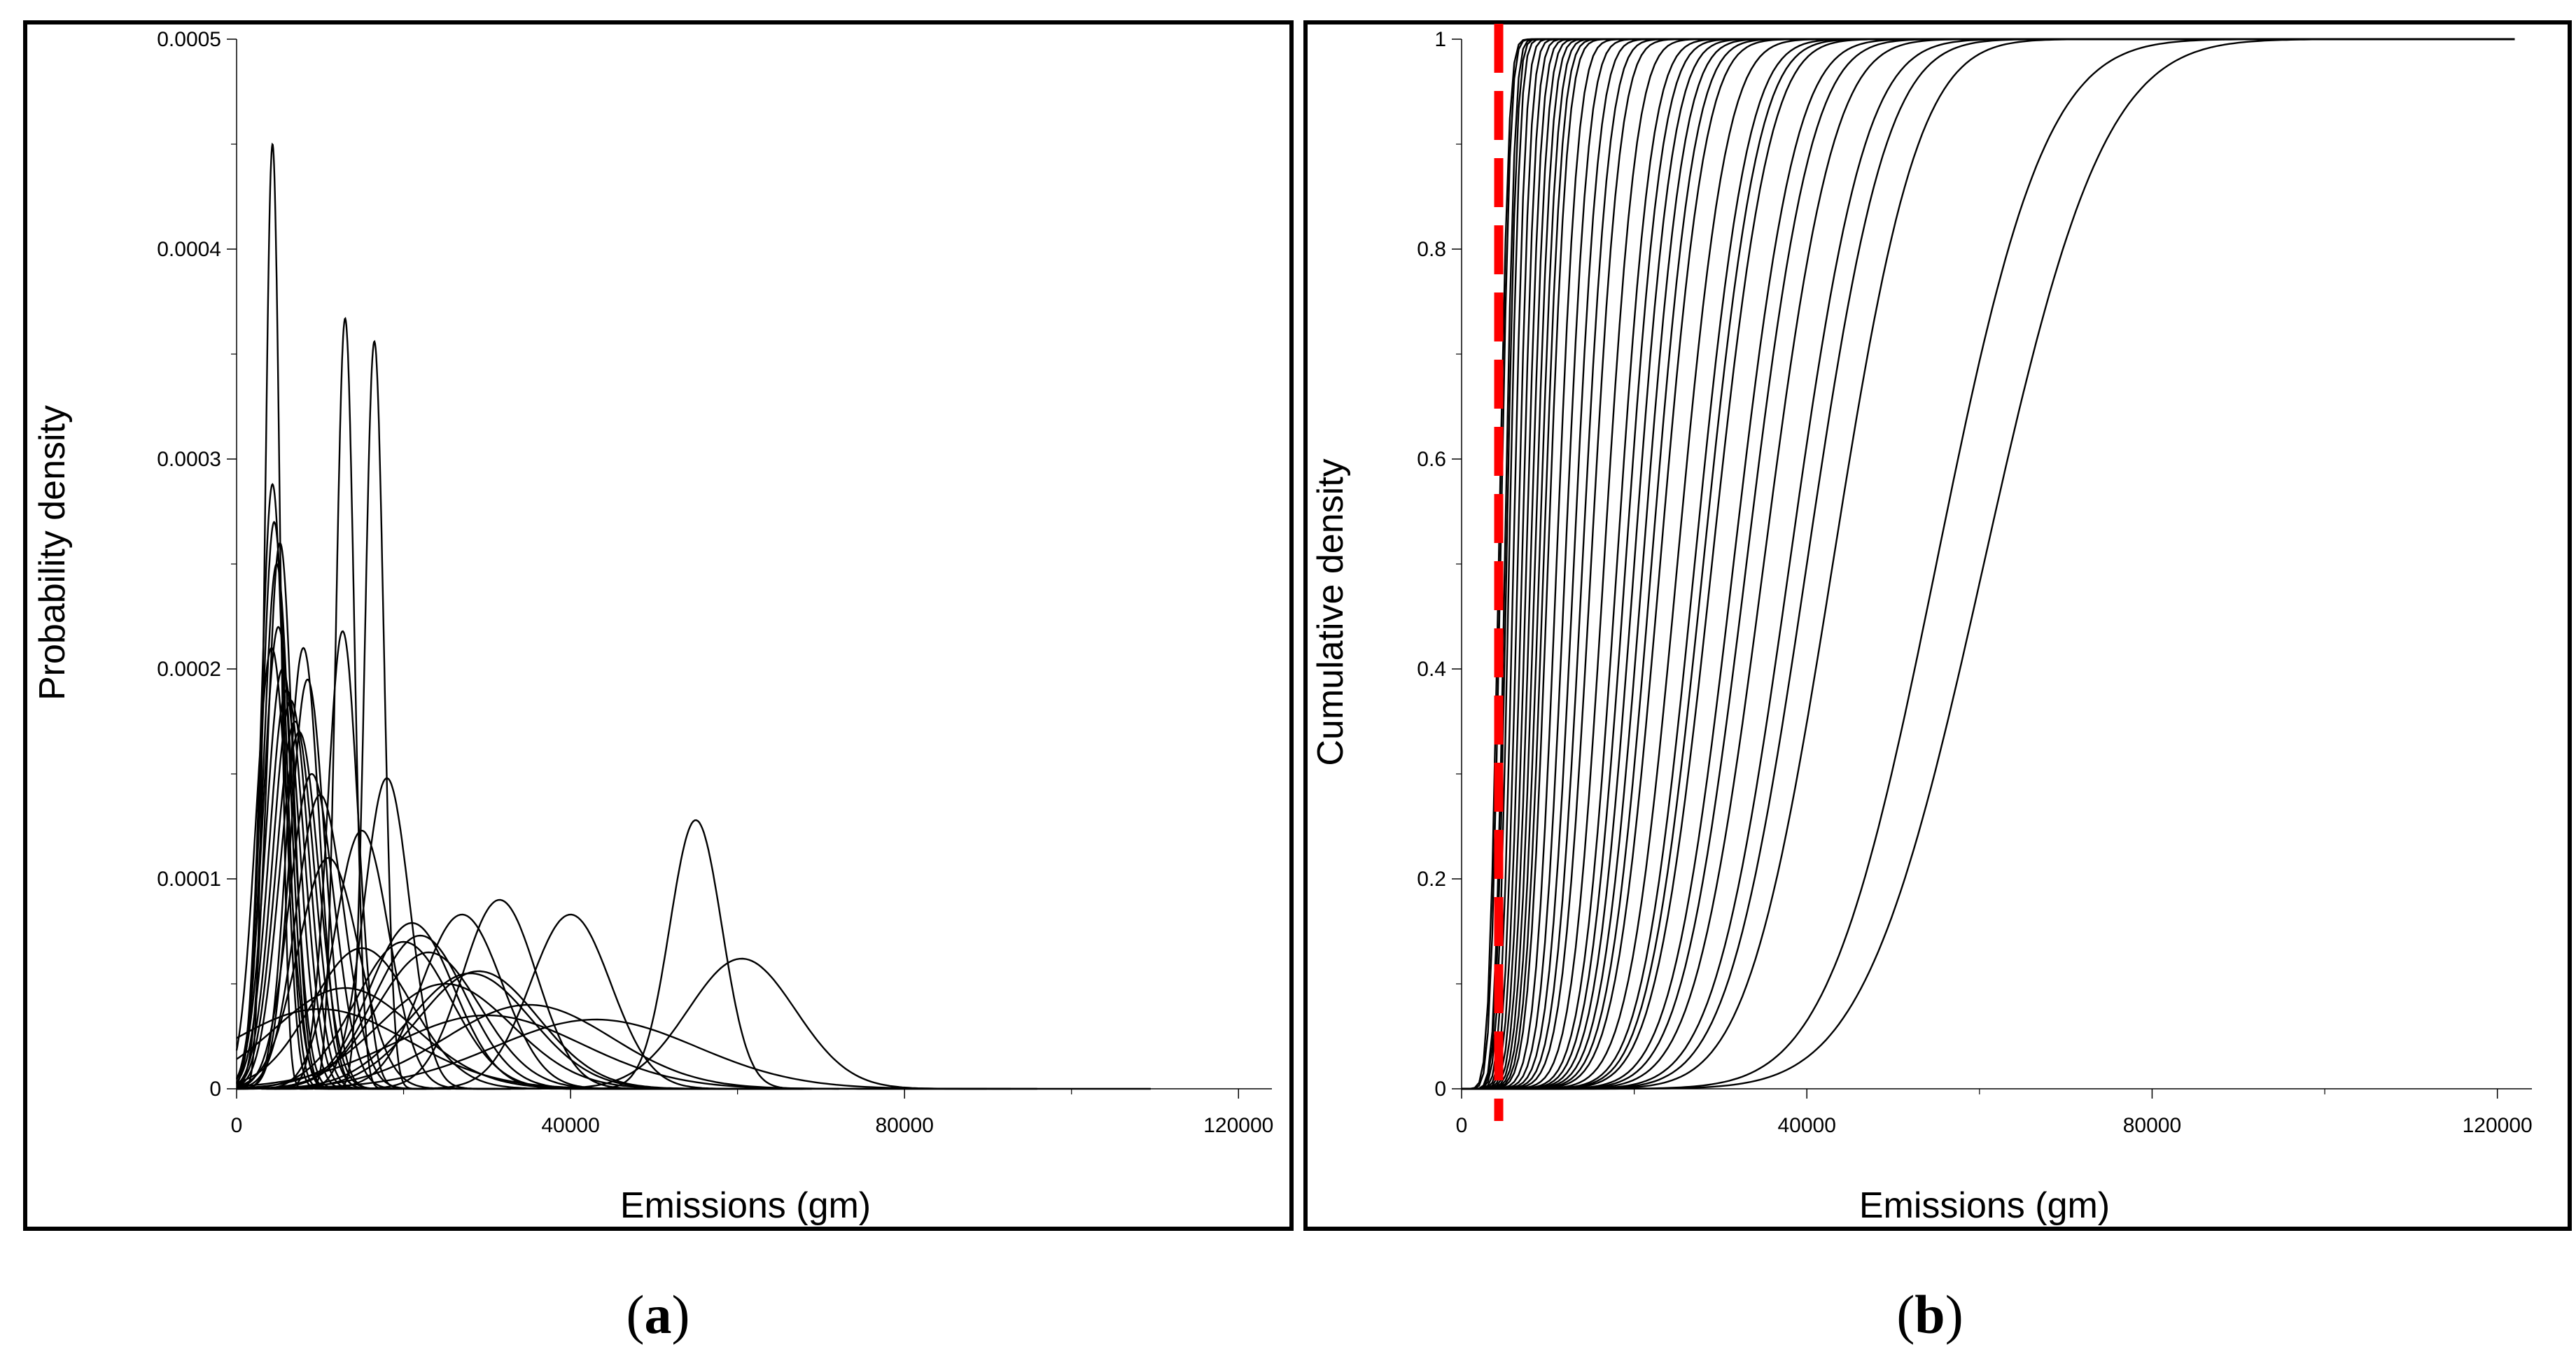  I want to click on panel-a-xlabel: Emissions (gm), so click(745, 1205).